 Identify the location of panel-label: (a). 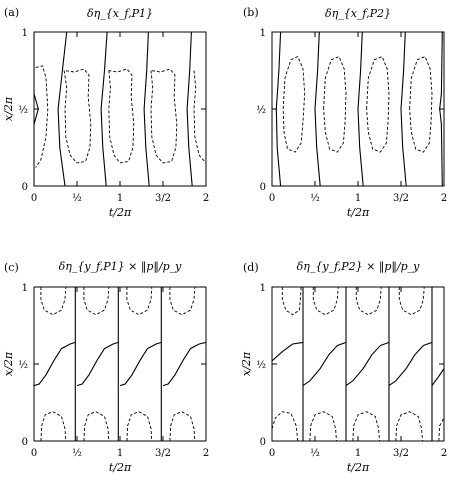
(11, 12).